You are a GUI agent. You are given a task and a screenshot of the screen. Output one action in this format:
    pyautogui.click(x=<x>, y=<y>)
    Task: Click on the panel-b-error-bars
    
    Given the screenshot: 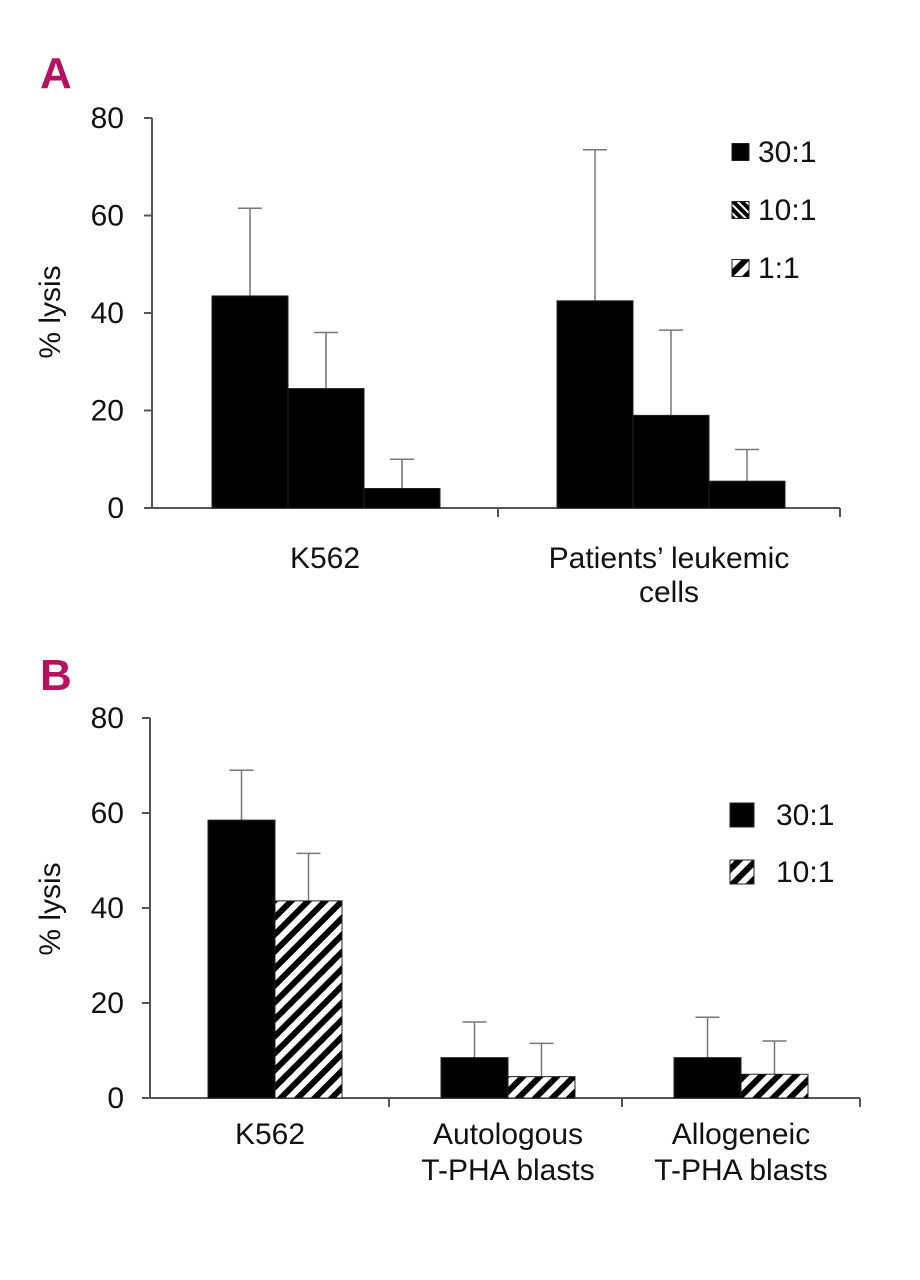 What is the action you would take?
    pyautogui.click(x=508, y=923)
    